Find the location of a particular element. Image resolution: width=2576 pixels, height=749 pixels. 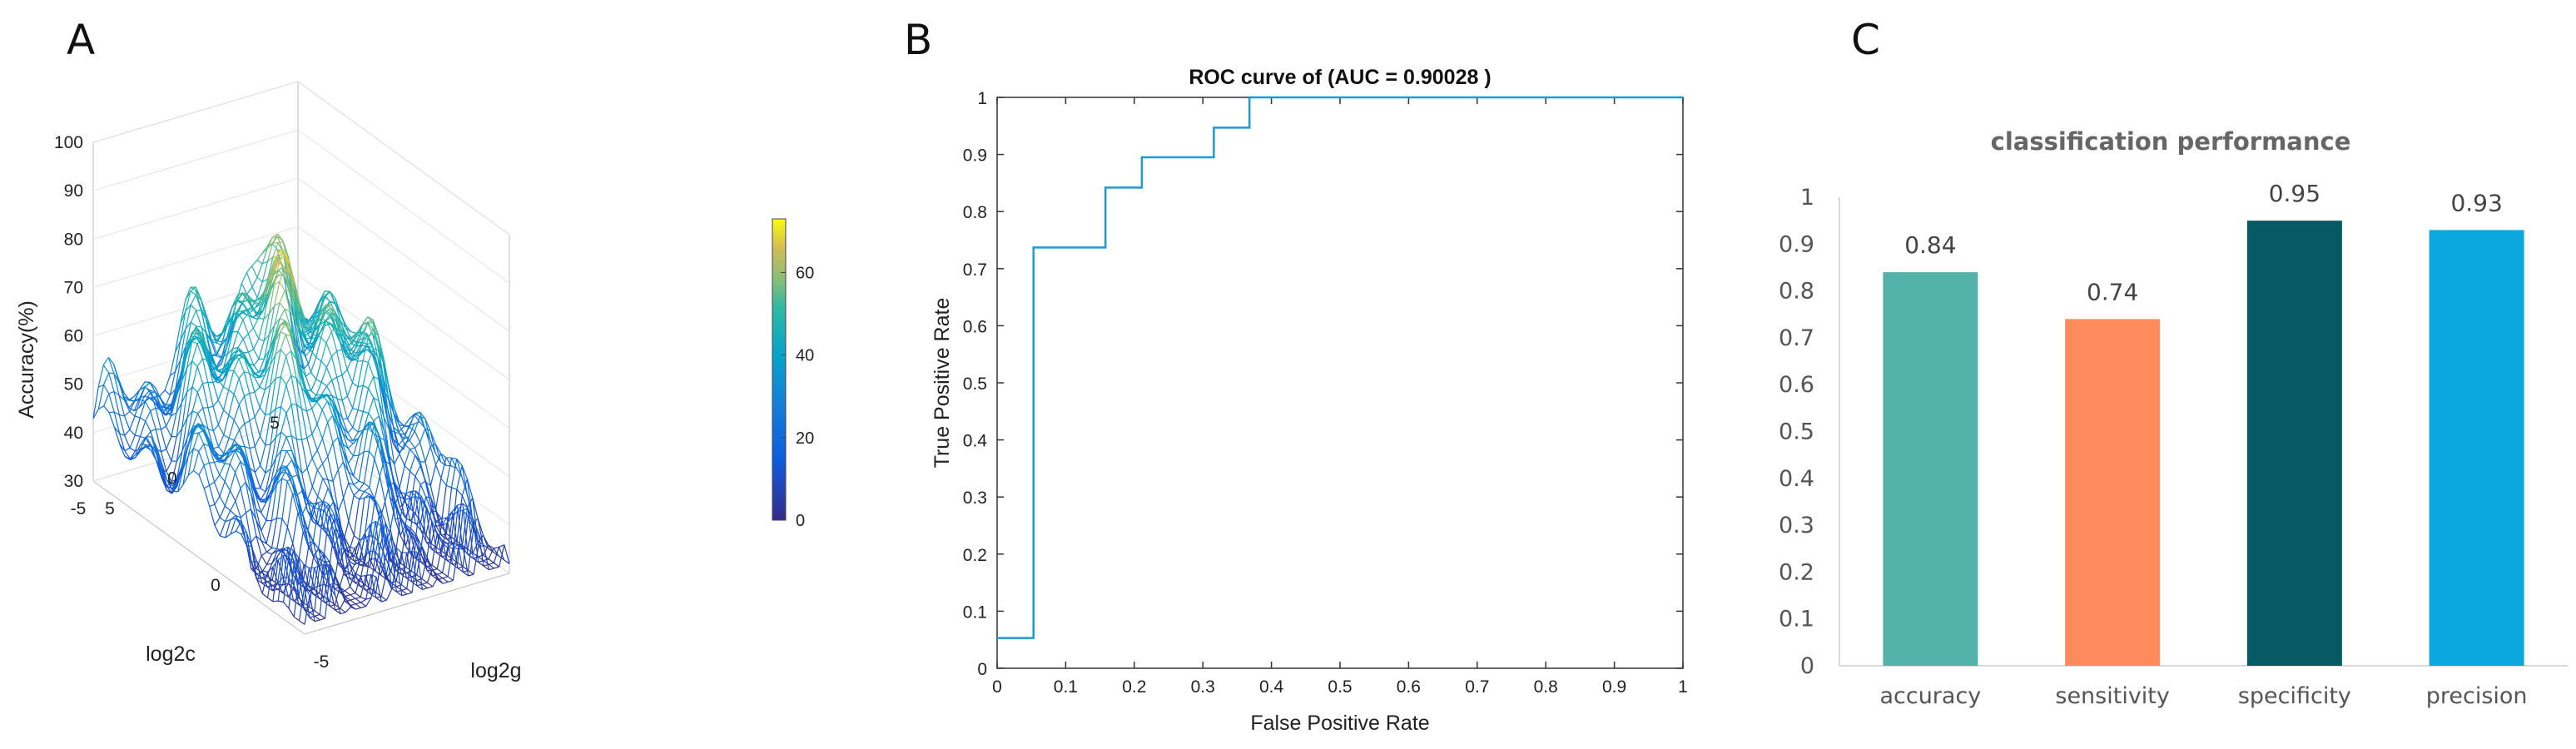

bar-y-tick-label: 1 is located at coordinates (1807, 198).